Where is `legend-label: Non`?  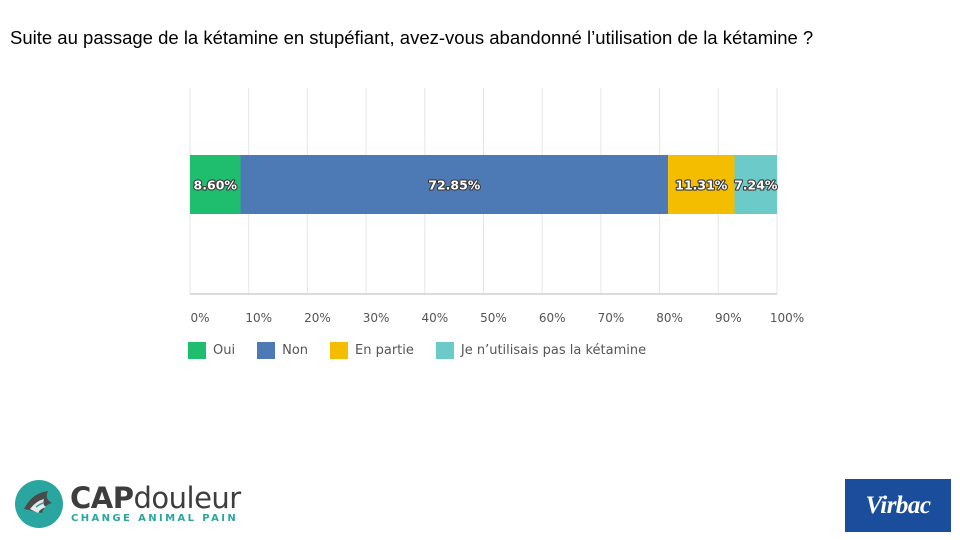 legend-label: Non is located at coordinates (295, 350).